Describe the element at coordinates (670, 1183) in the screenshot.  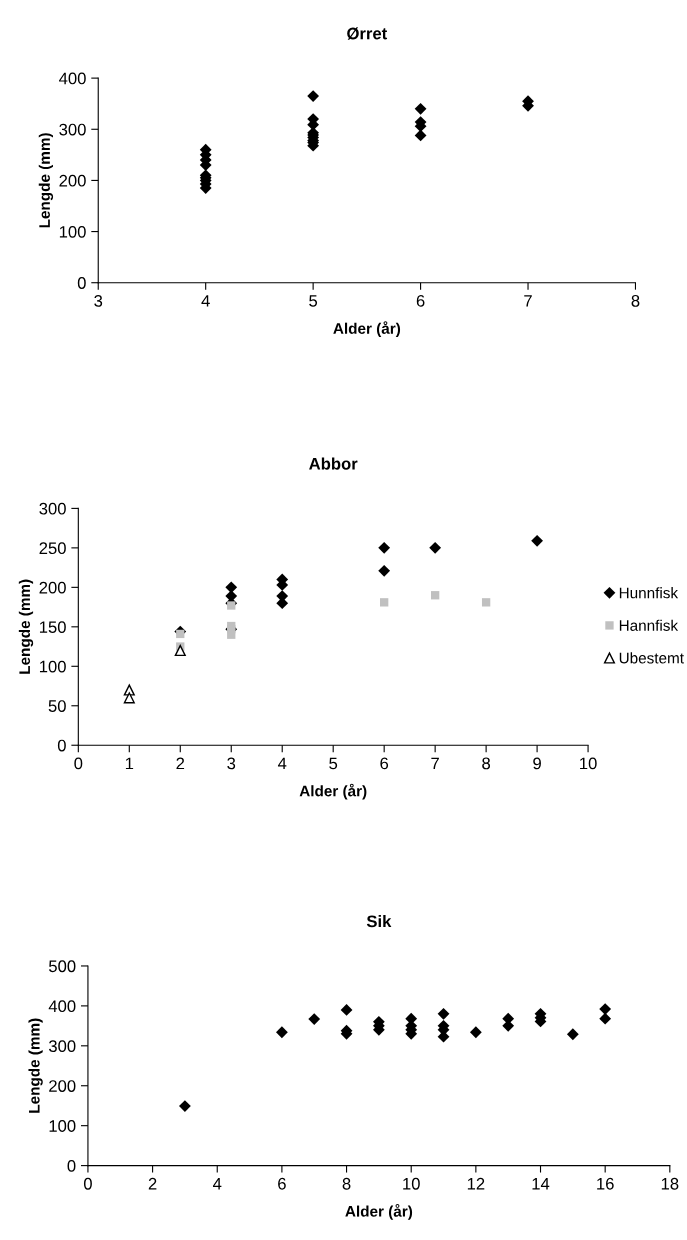
I see `x-tick-label: 18` at that location.